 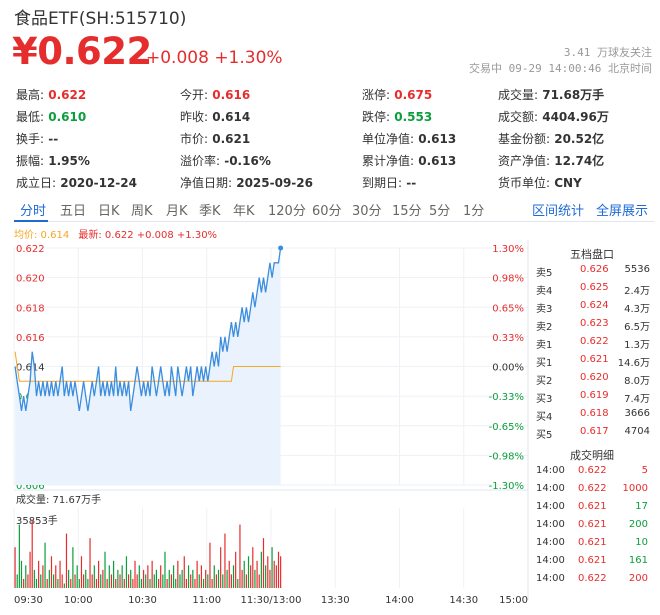 I want to click on stat-value: 2020-12-24, so click(x=96, y=183).